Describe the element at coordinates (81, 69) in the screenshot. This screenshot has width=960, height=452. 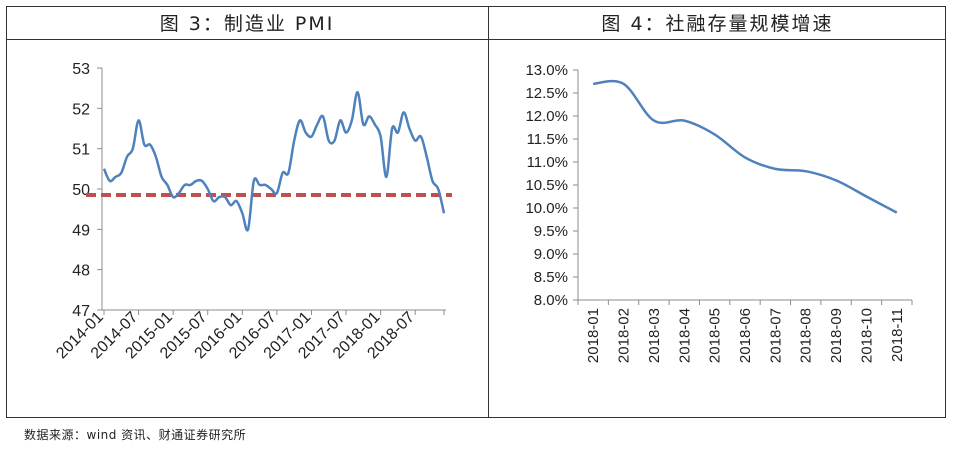
I see `pmi-y-tick-label: 53` at that location.